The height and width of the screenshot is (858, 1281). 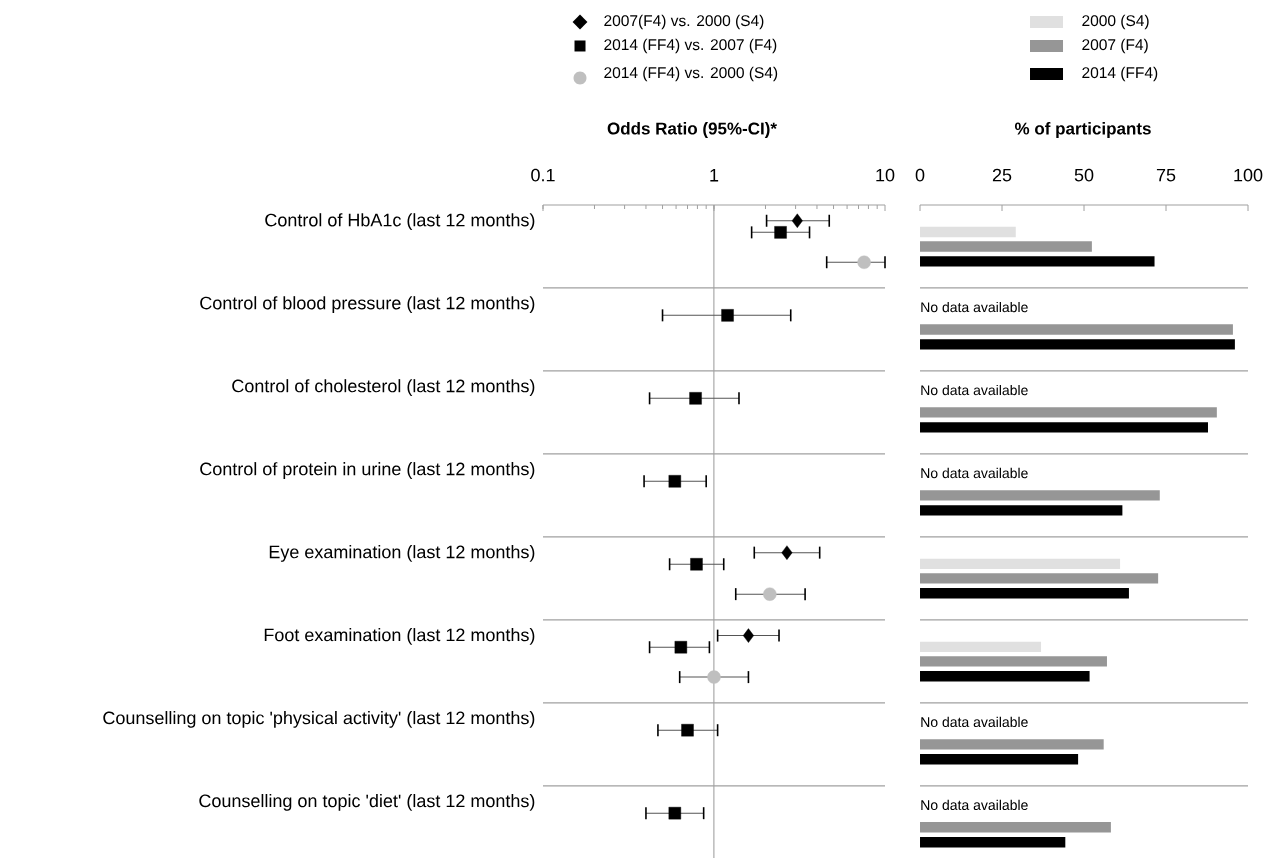 What do you see at coordinates (1166, 175) in the screenshot?
I see `x-tick-label: 75` at bounding box center [1166, 175].